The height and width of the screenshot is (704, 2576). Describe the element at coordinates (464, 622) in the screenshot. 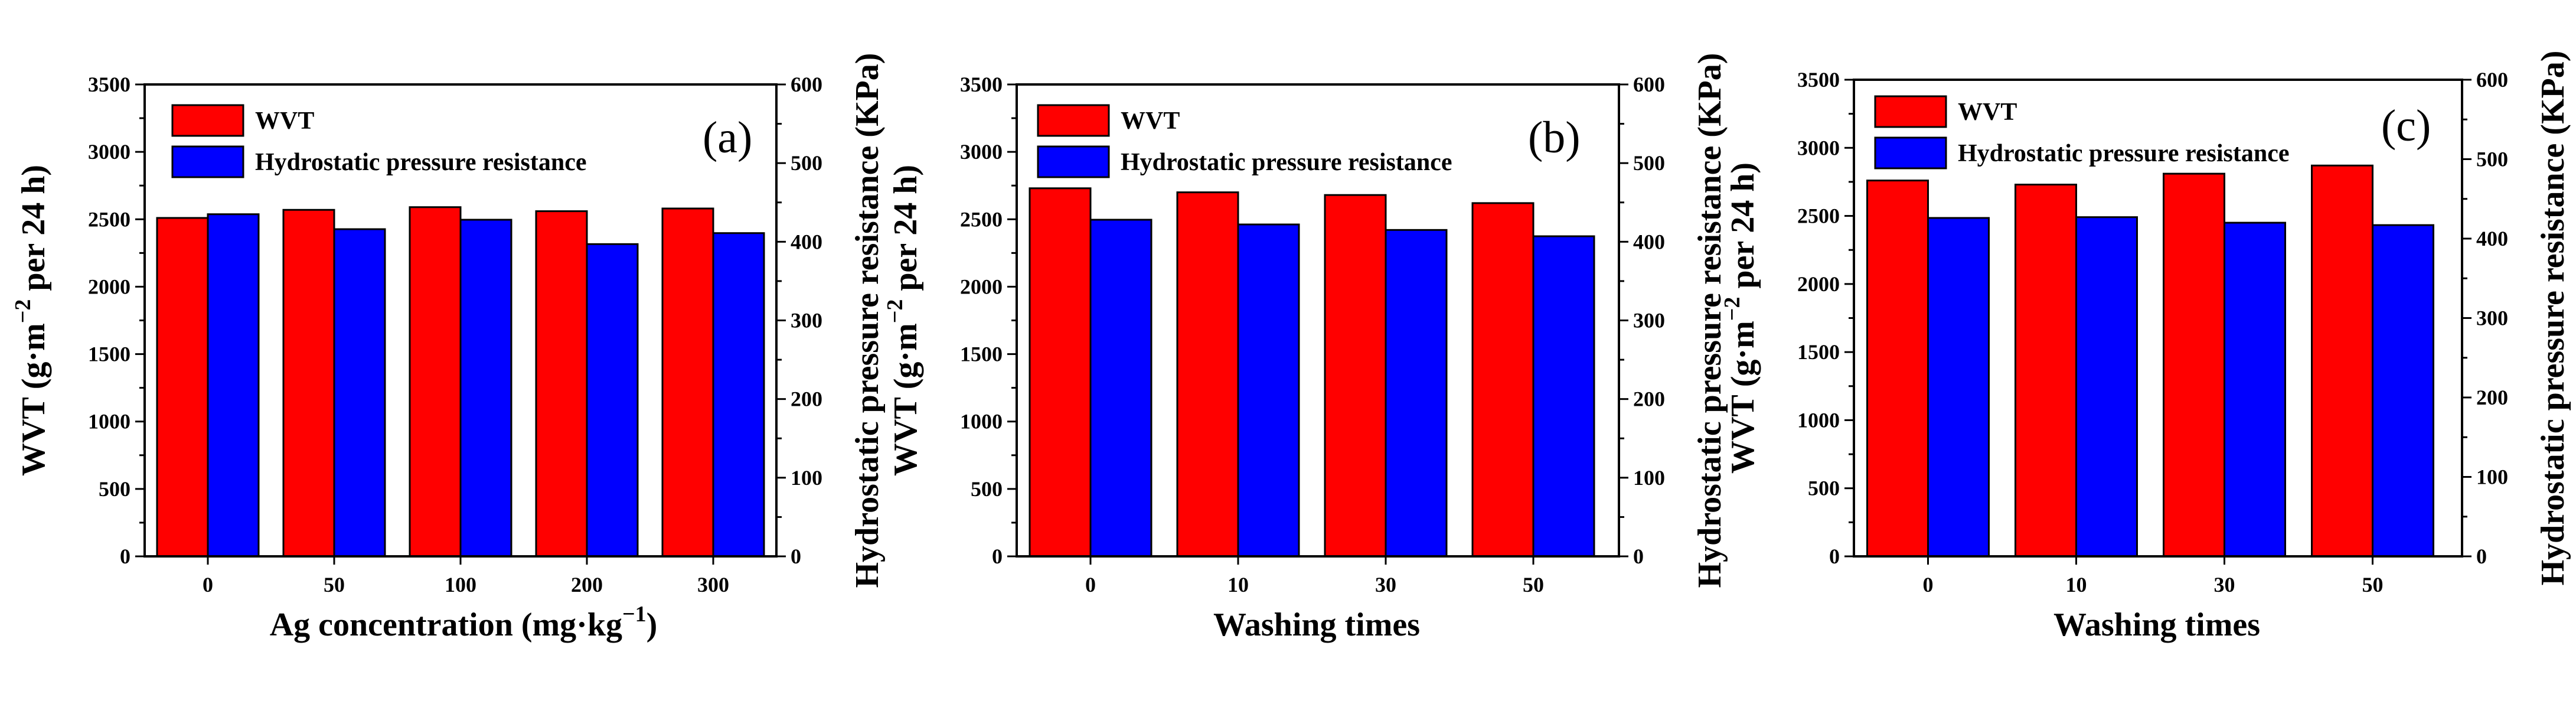

I see `x-axis-title: Ag concentration (mg·kg−1)` at that location.